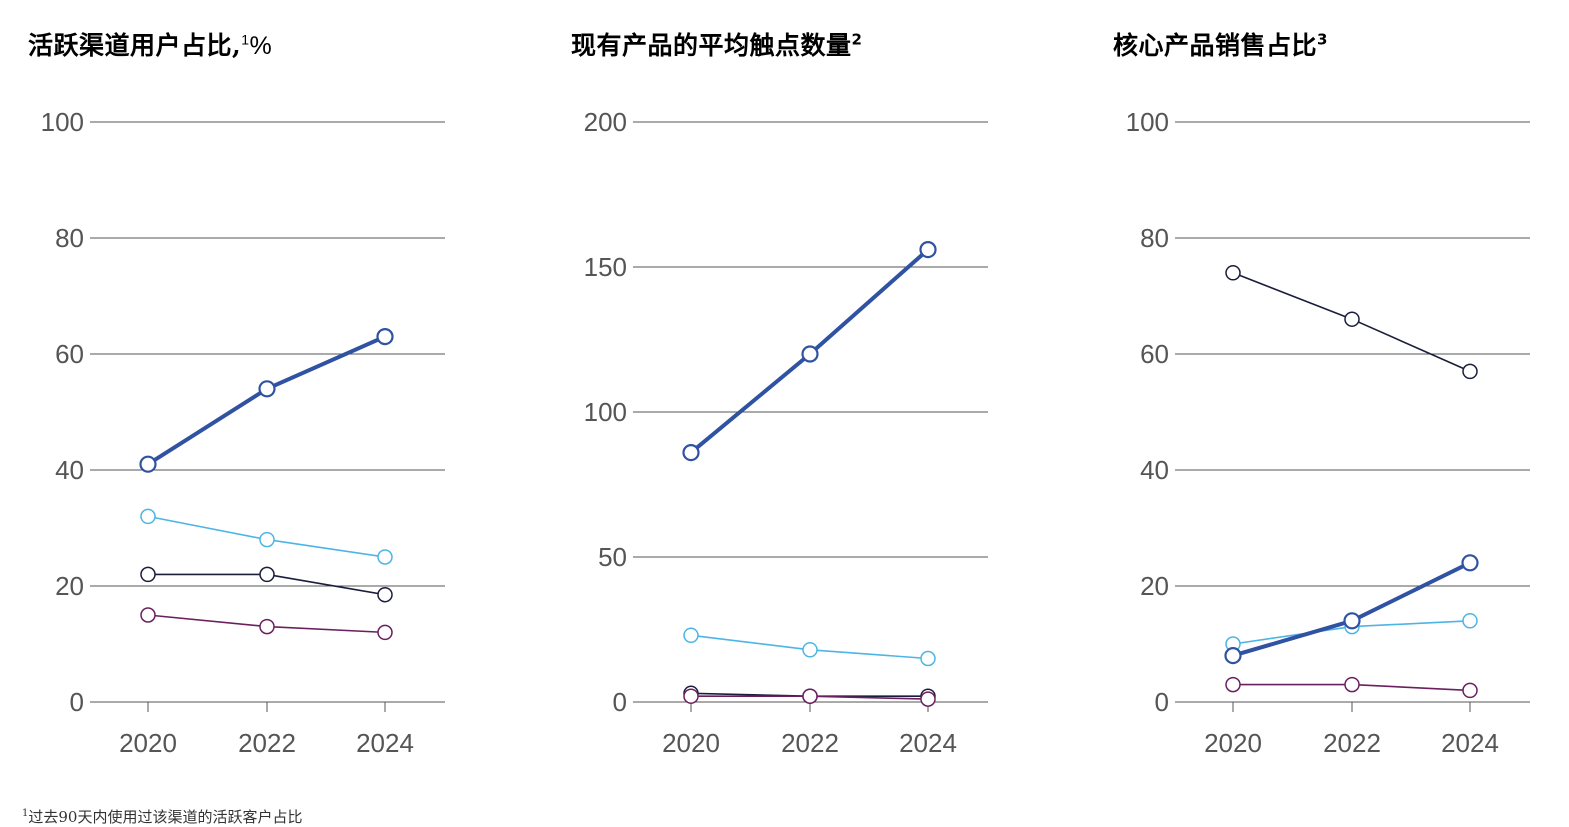  What do you see at coordinates (612, 557) in the screenshot?
I see `y-tick-label: 50` at bounding box center [612, 557].